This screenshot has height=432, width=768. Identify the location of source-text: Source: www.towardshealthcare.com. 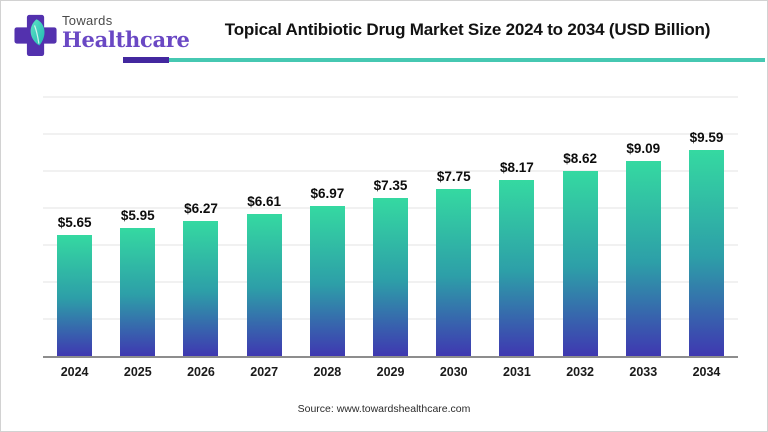
(384, 409).